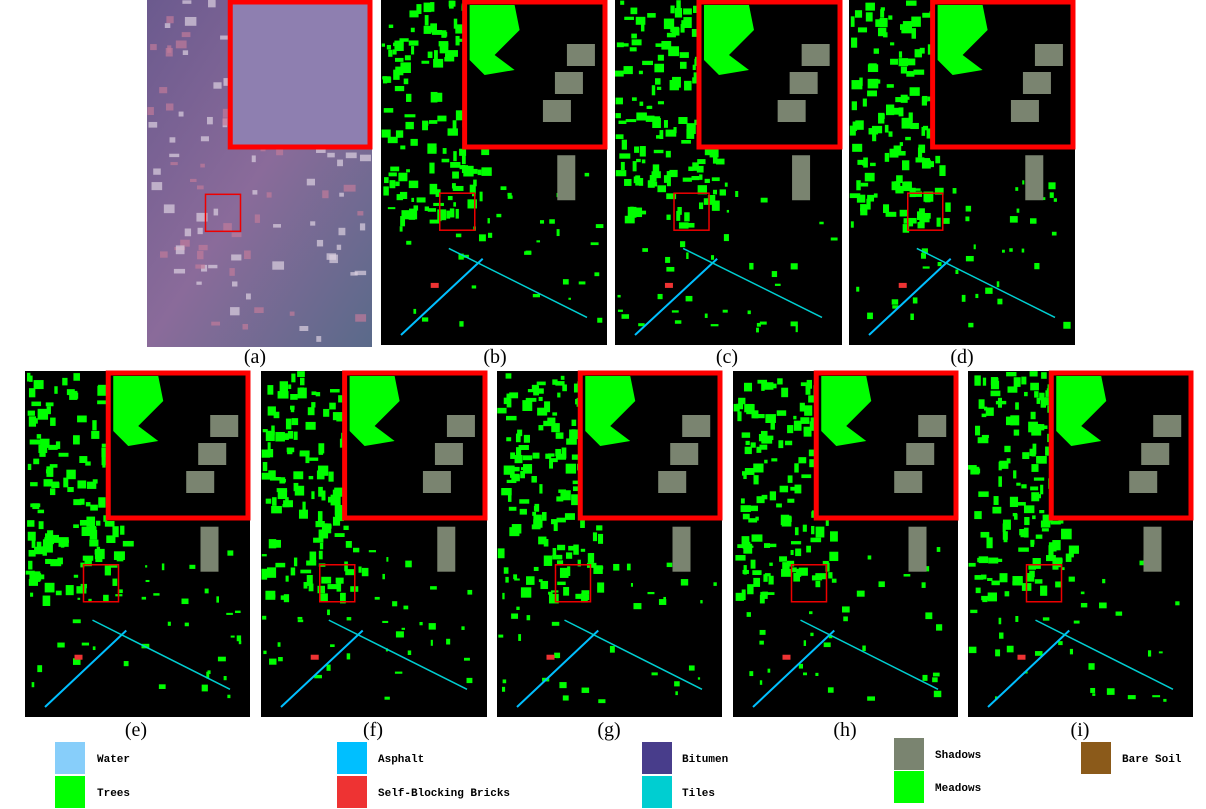 The width and height of the screenshot is (1206, 809). Describe the element at coordinates (909, 754) in the screenshot. I see `legend-swatch` at that location.